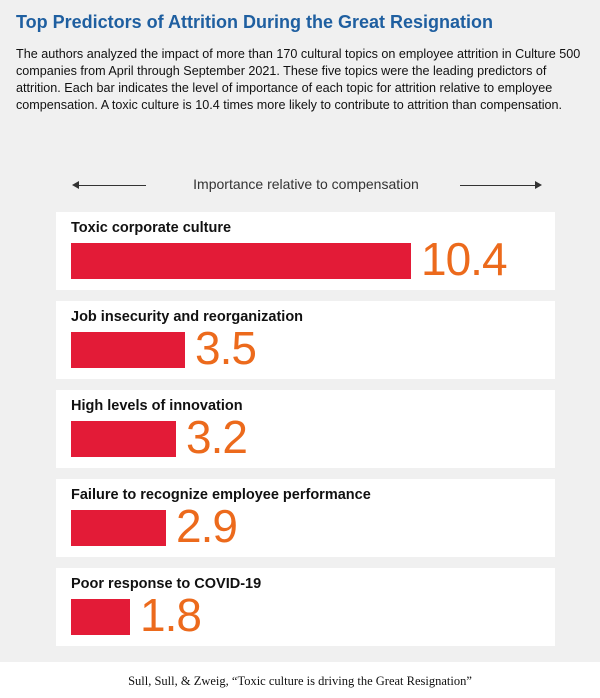 This screenshot has width=600, height=698. I want to click on left-arrow-line, so click(110, 185).